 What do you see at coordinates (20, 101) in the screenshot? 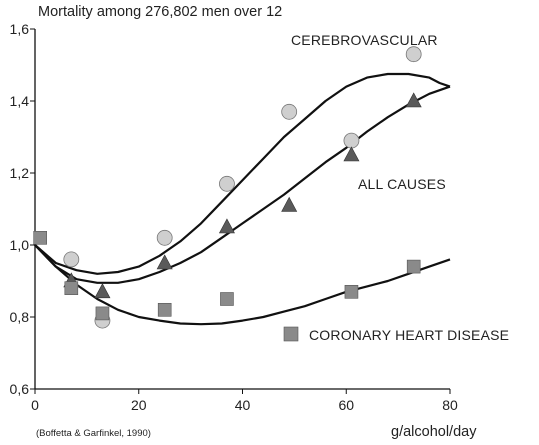
I see `y-tick-label: 1,4` at bounding box center [20, 101].